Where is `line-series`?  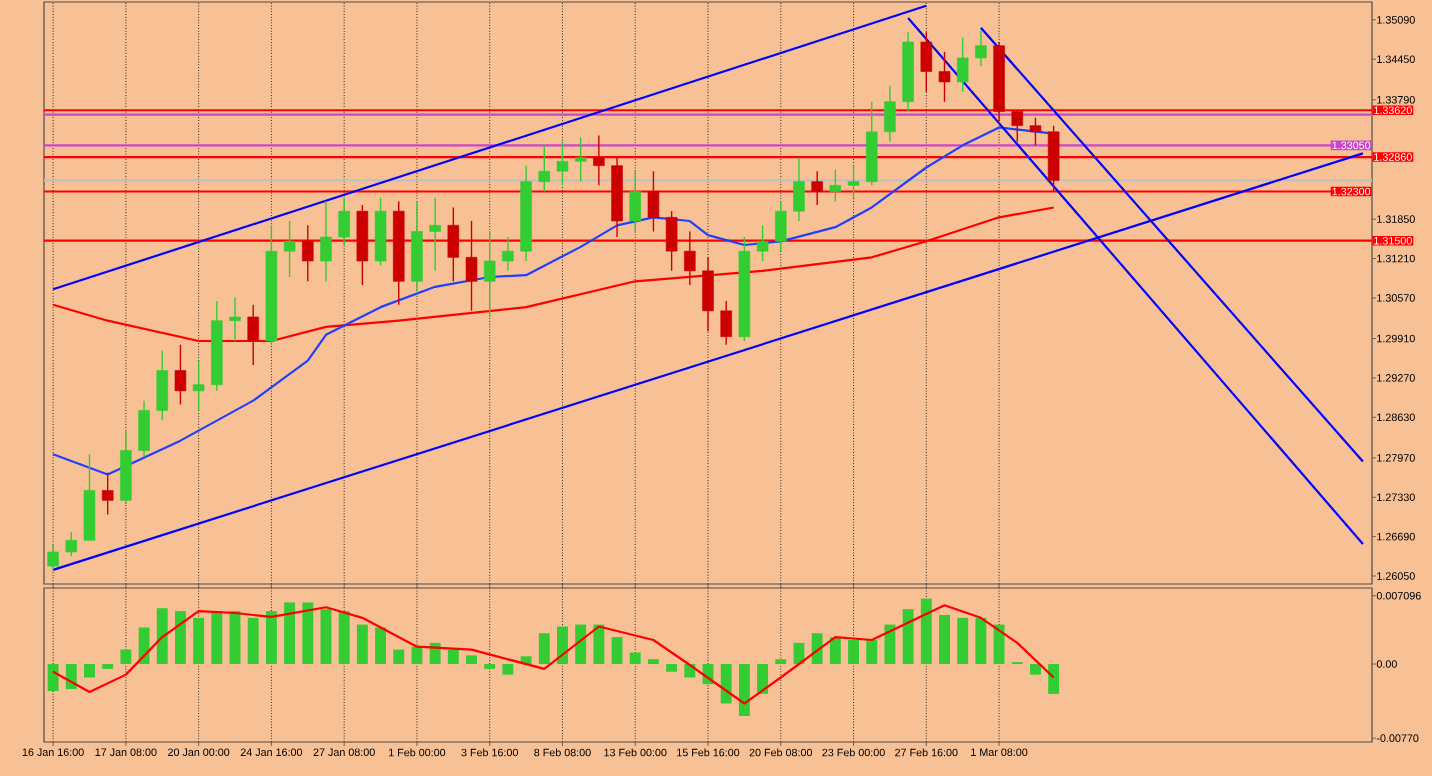 line-series is located at coordinates (553, 654).